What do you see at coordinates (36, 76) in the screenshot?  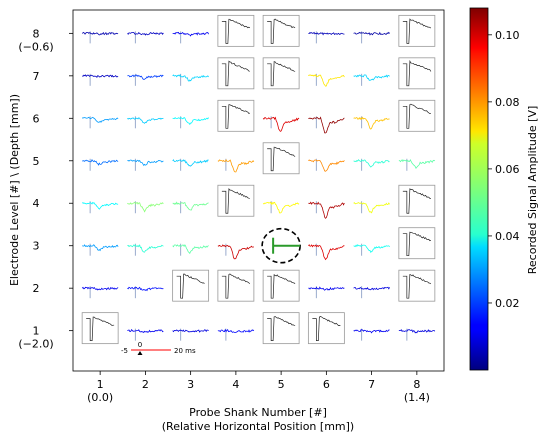 I see `y-tick-label: 7` at bounding box center [36, 76].